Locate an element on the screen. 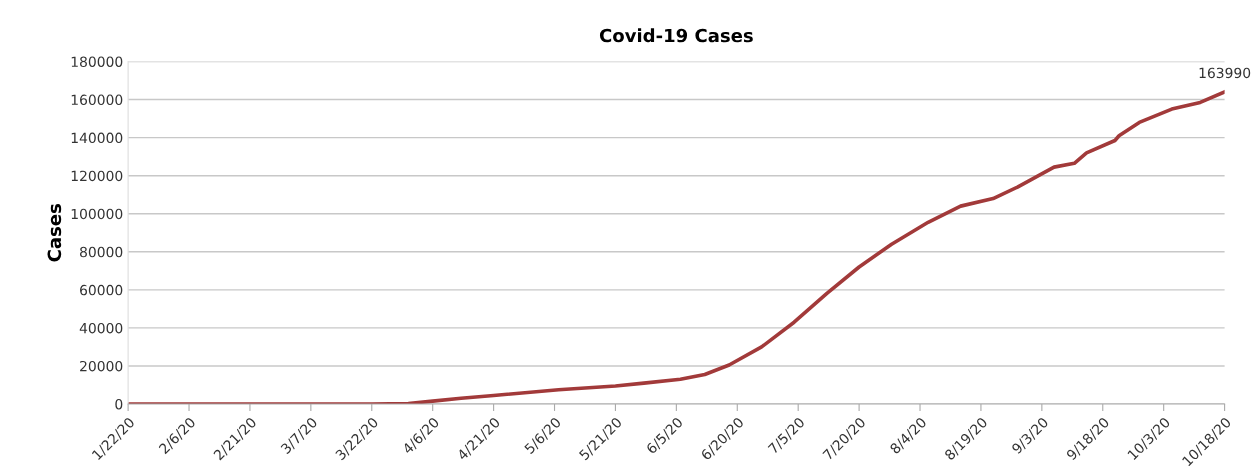  y-axis-title: Cases is located at coordinates (54, 233).